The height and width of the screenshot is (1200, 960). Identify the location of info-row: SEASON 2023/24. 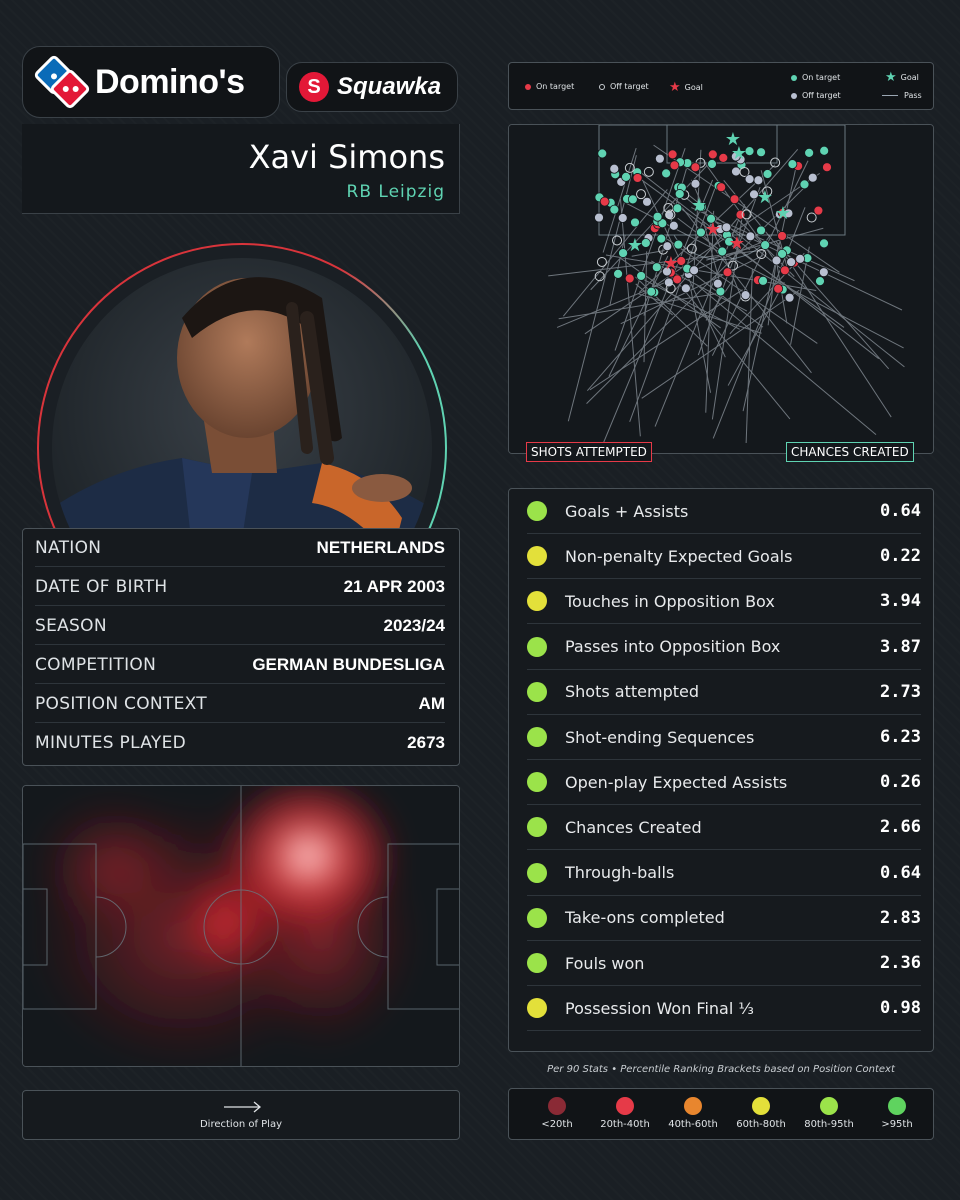
(240, 626).